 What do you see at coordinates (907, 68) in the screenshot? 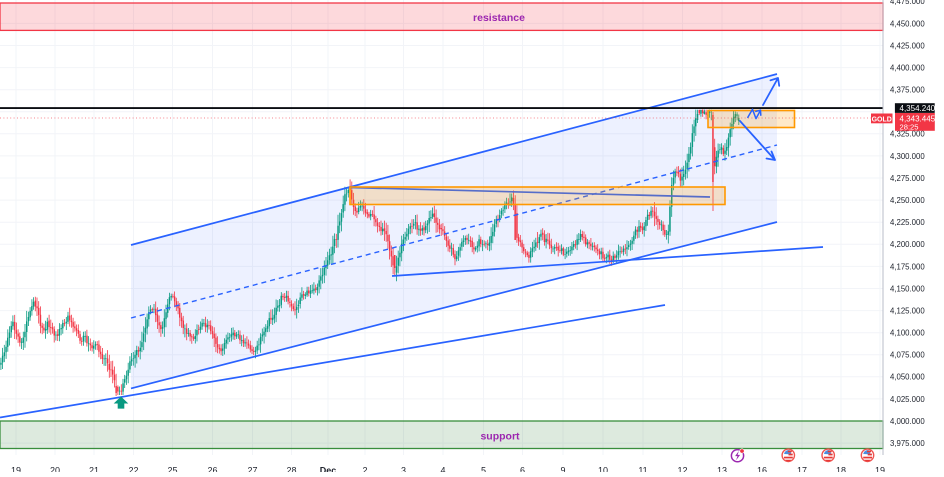
I see `svg-text: 4,400.000` at bounding box center [907, 68].